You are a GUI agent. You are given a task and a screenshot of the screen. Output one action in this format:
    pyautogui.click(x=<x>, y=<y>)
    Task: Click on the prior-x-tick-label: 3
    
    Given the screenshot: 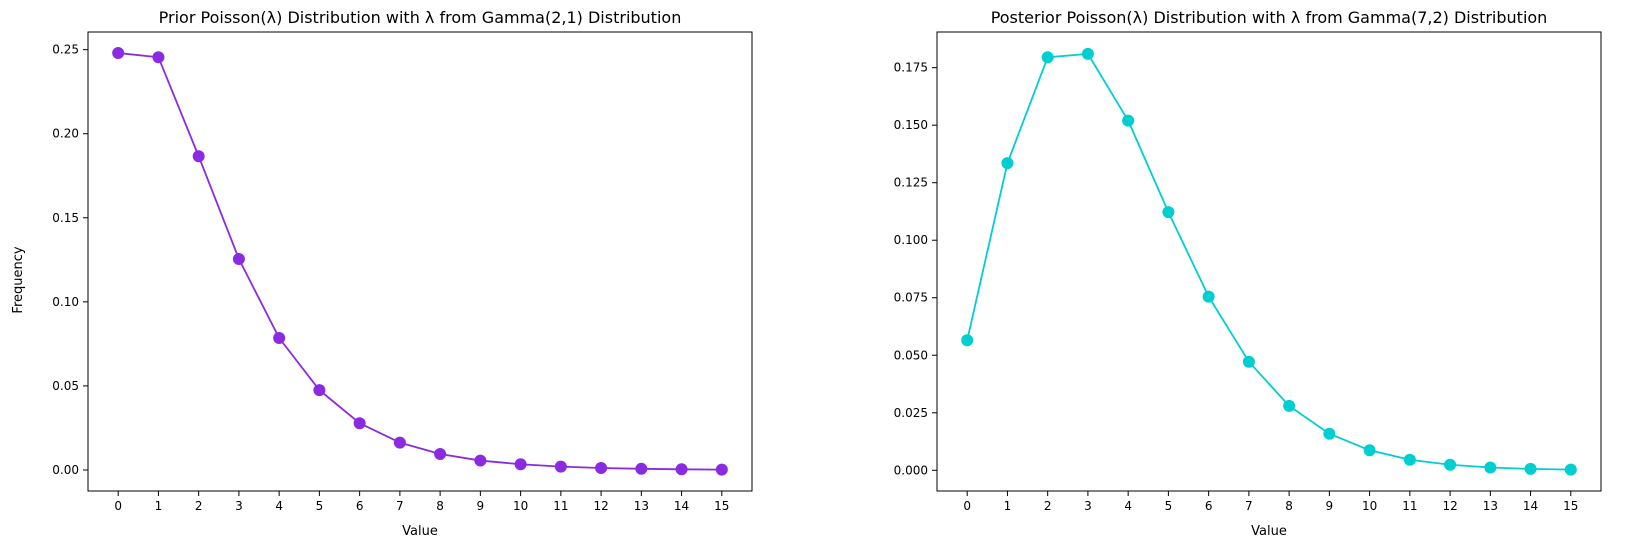 What is the action you would take?
    pyautogui.click(x=239, y=506)
    